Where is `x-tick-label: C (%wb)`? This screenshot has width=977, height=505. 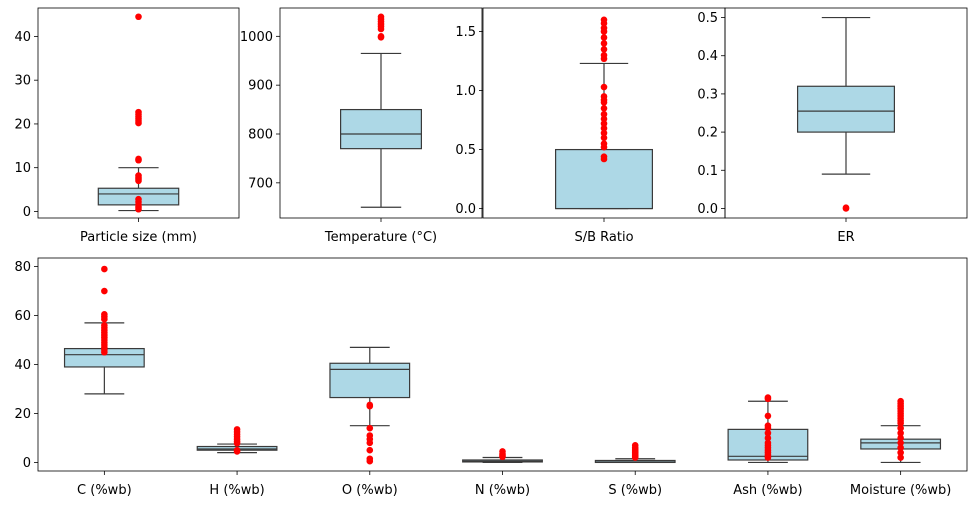 x-tick-label: C (%wb) is located at coordinates (104, 490).